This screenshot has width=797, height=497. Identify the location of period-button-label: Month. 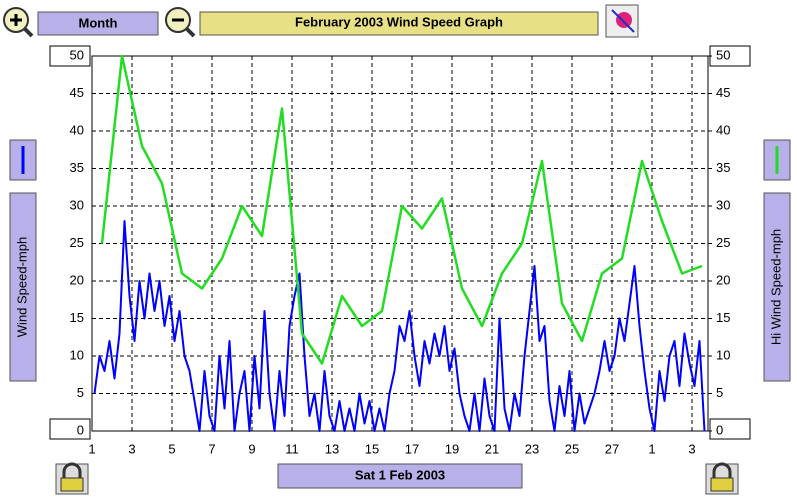
(98, 22).